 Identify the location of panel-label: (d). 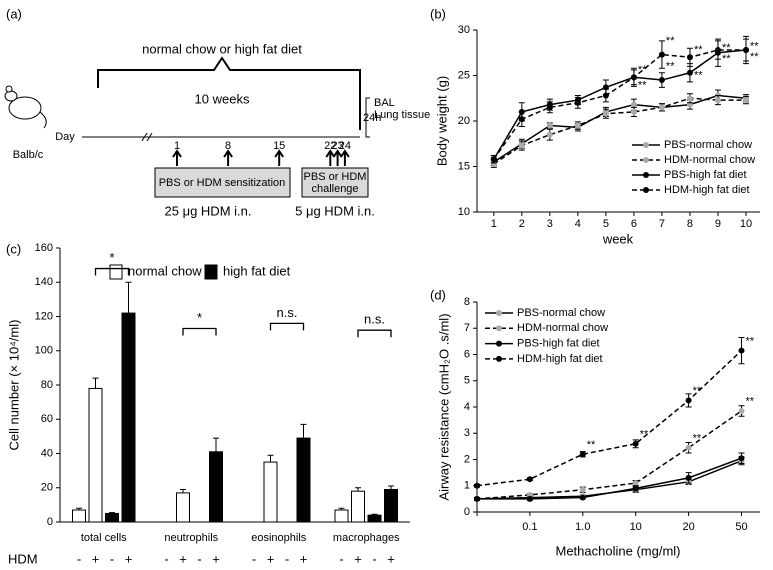
(438, 294).